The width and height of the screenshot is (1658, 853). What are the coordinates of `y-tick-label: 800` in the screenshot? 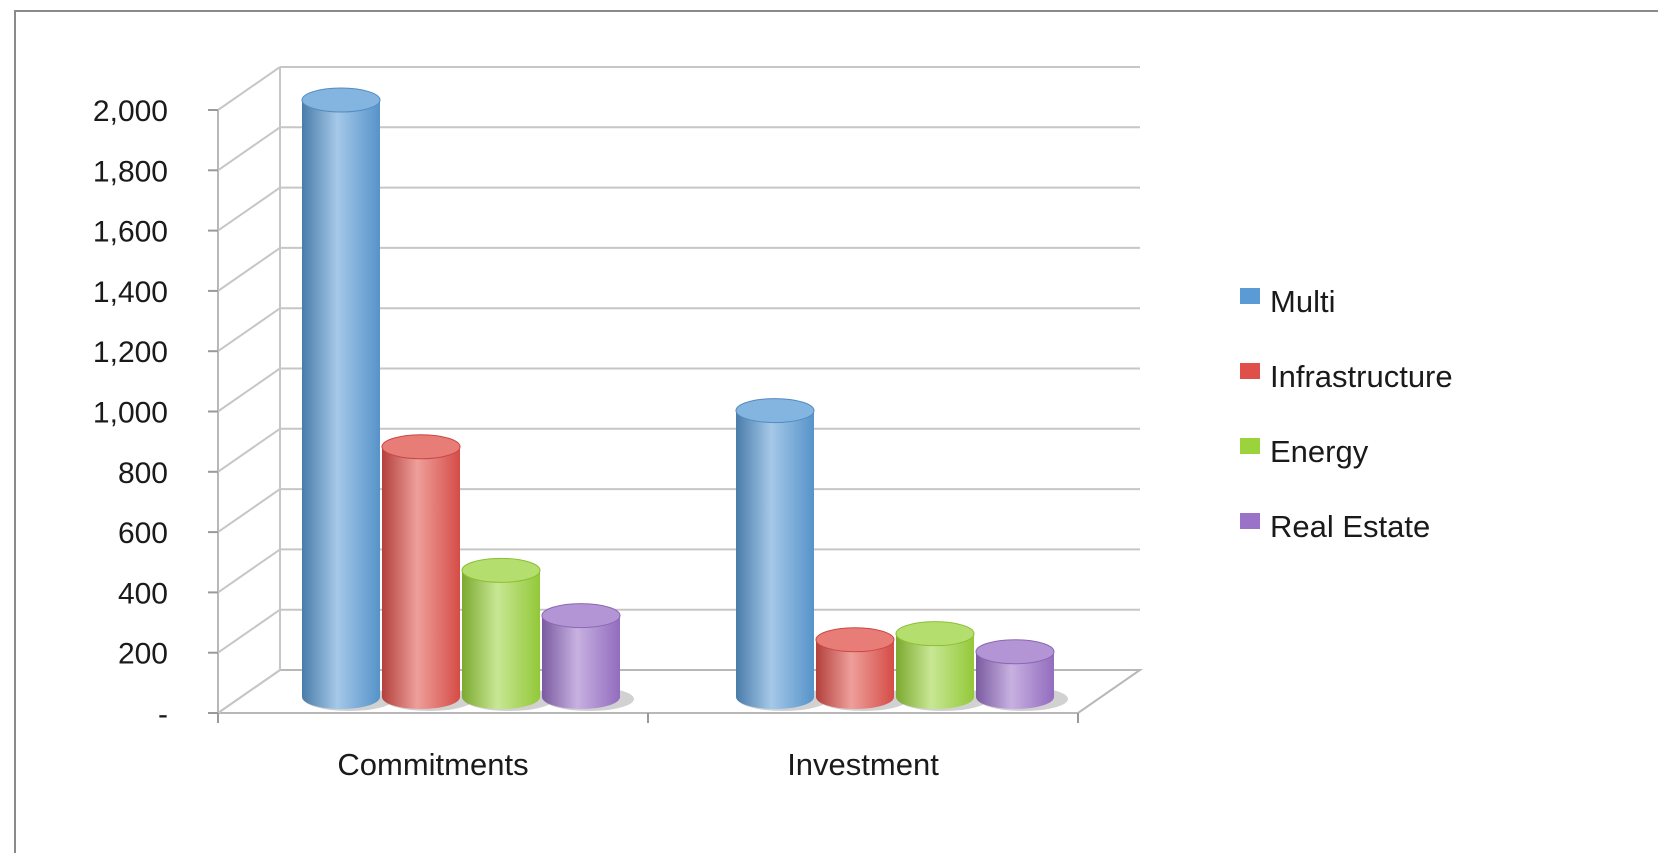 It's located at (143, 473).